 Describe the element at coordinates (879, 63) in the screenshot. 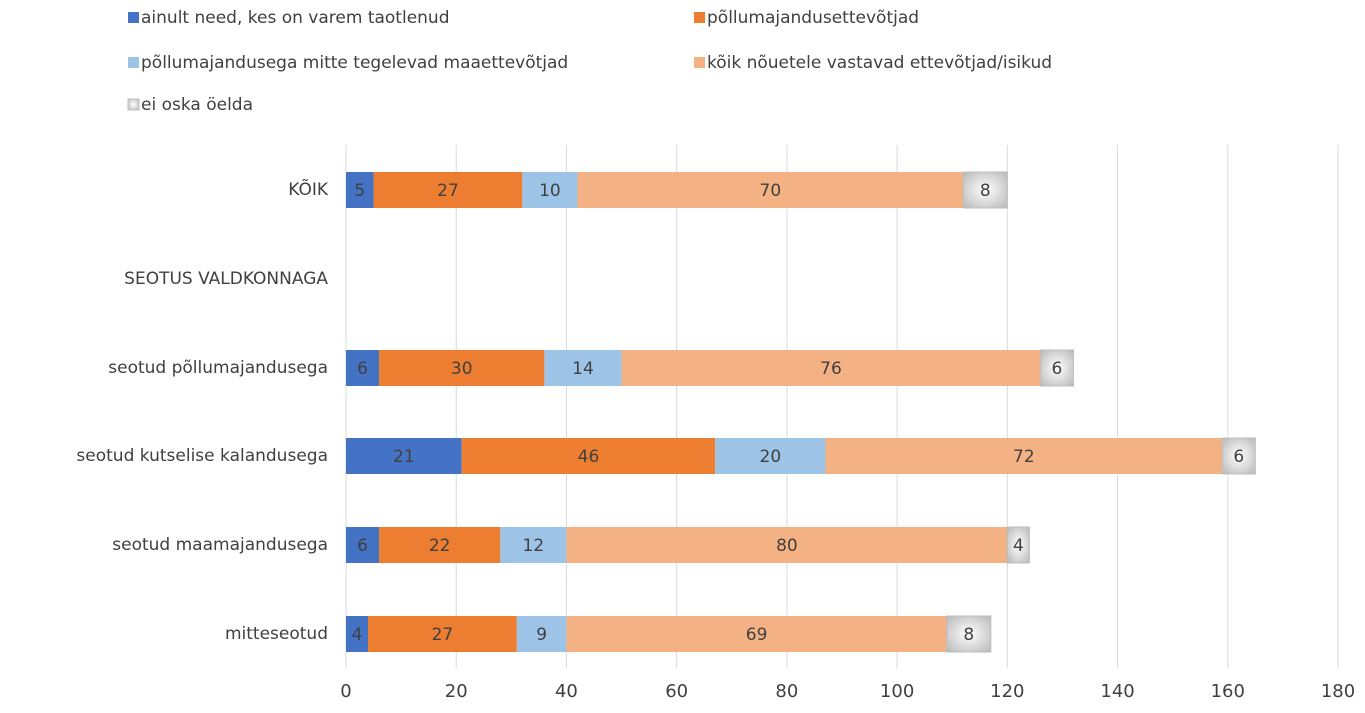

I see `legend-label: kõik nõuetele vastavad ettevõtjad/isikud` at that location.